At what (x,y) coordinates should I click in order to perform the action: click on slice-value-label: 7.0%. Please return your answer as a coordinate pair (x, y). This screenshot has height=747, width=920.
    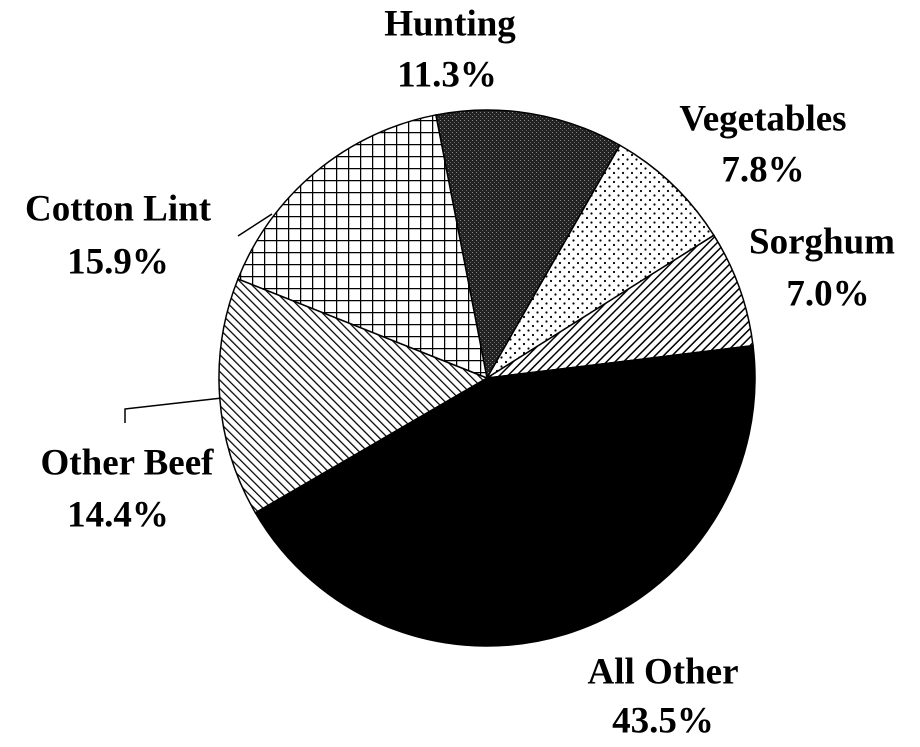
    Looking at the image, I should click on (827, 293).